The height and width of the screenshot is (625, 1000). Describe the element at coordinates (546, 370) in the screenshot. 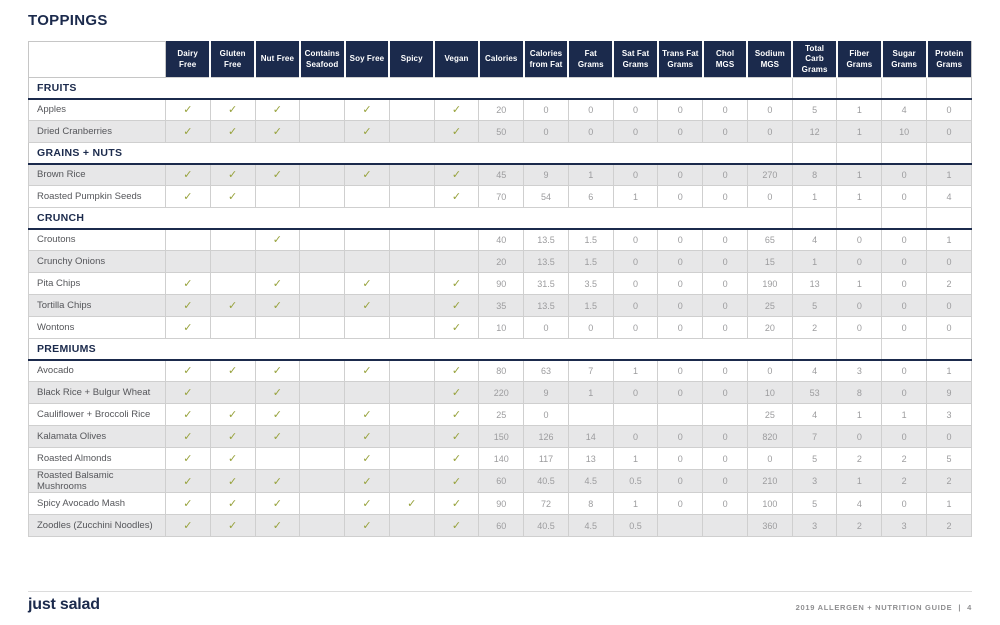

I see `value-cell: 63` at that location.